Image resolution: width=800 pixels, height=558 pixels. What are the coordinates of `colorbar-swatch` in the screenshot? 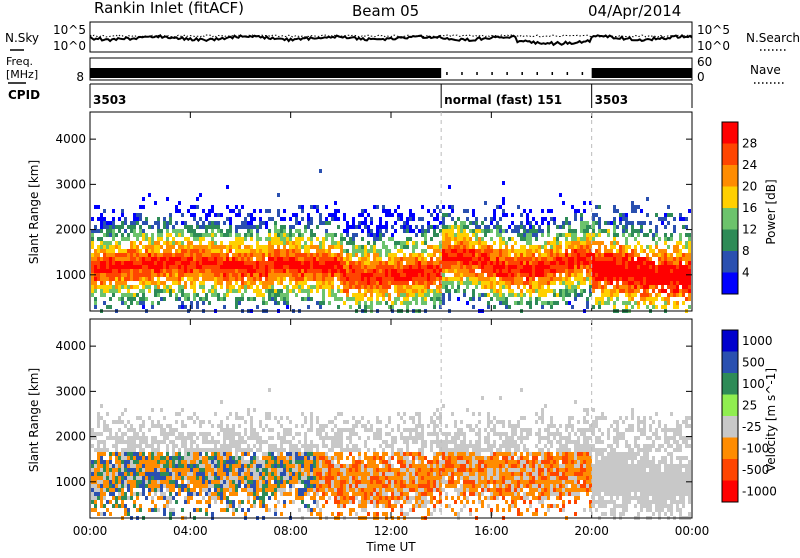 It's located at (730, 176).